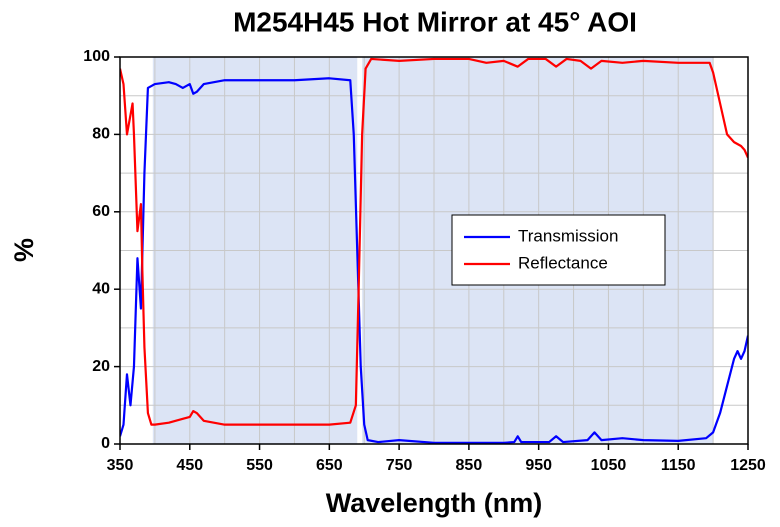 The image size is (780, 527). Describe the element at coordinates (435, 21) in the screenshot. I see `chart-title: M254H45 Hot Mirror at 45° AOI` at that location.